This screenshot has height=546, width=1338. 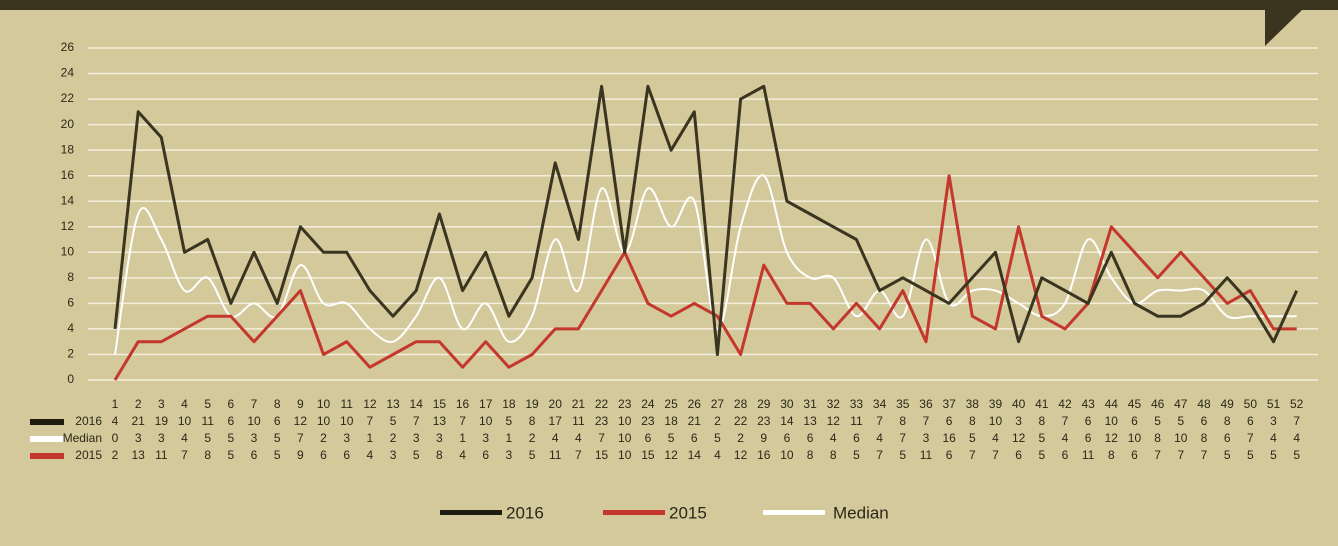 I want to click on x-tick-label: 35, so click(x=903, y=404).